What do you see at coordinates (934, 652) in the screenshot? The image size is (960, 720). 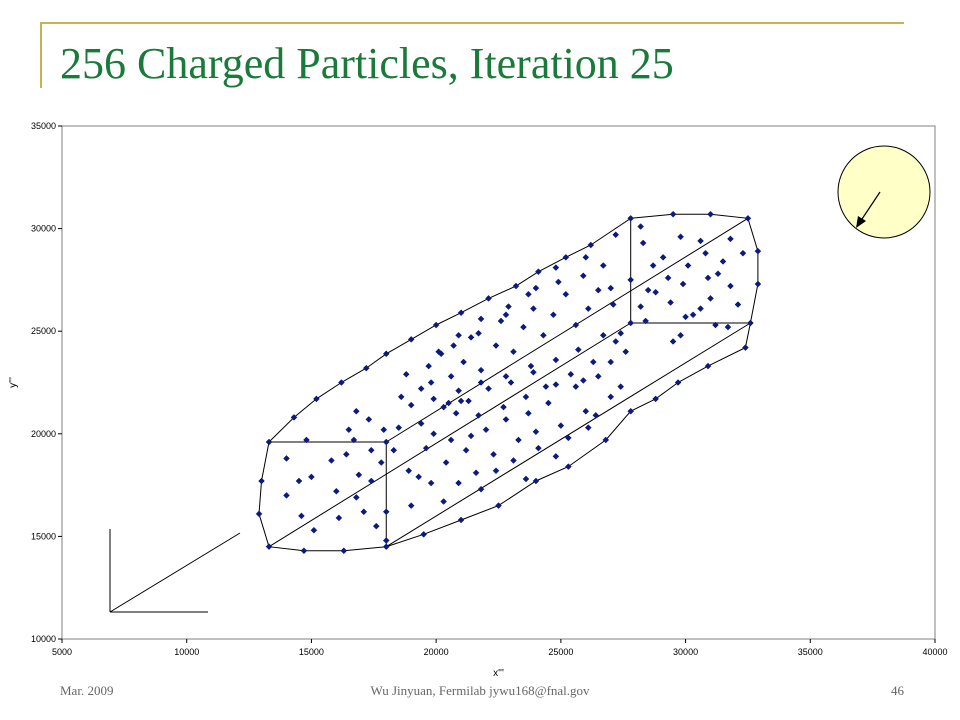 I see `x-tick-label: 40000` at bounding box center [934, 652].